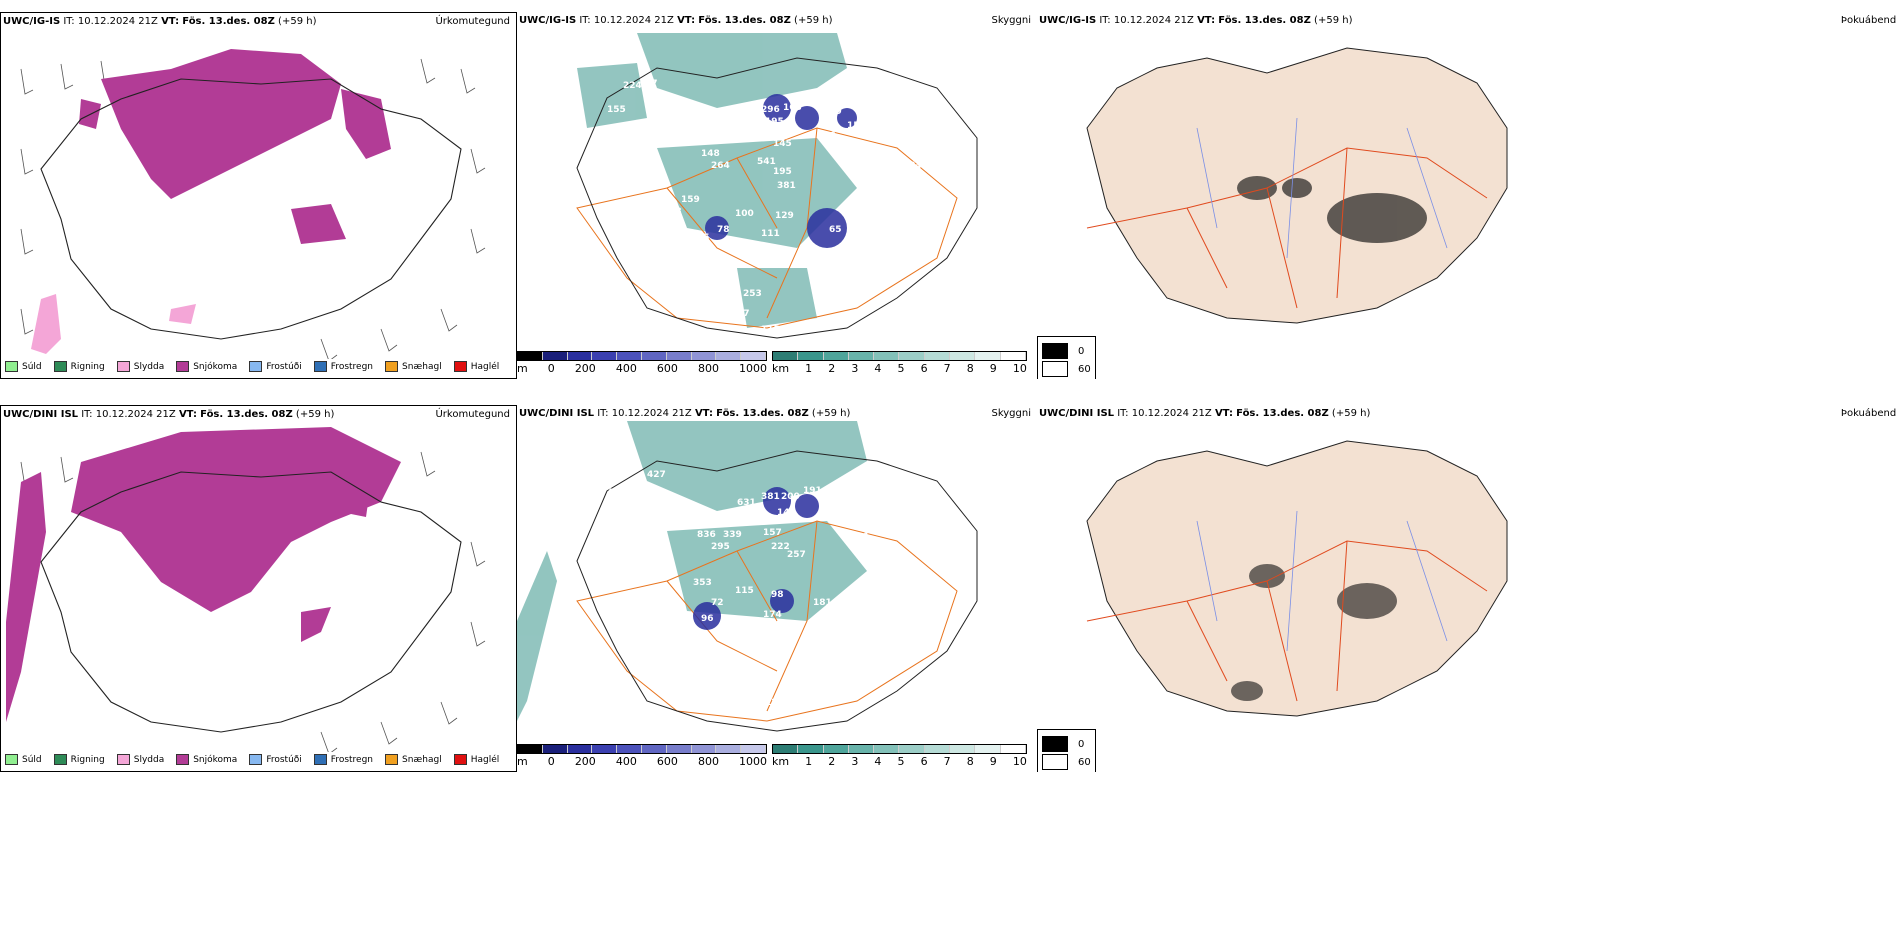 The height and width of the screenshot is (950, 1900). What do you see at coordinates (863, 537) in the screenshot?
I see `height-label: 91` at bounding box center [863, 537].